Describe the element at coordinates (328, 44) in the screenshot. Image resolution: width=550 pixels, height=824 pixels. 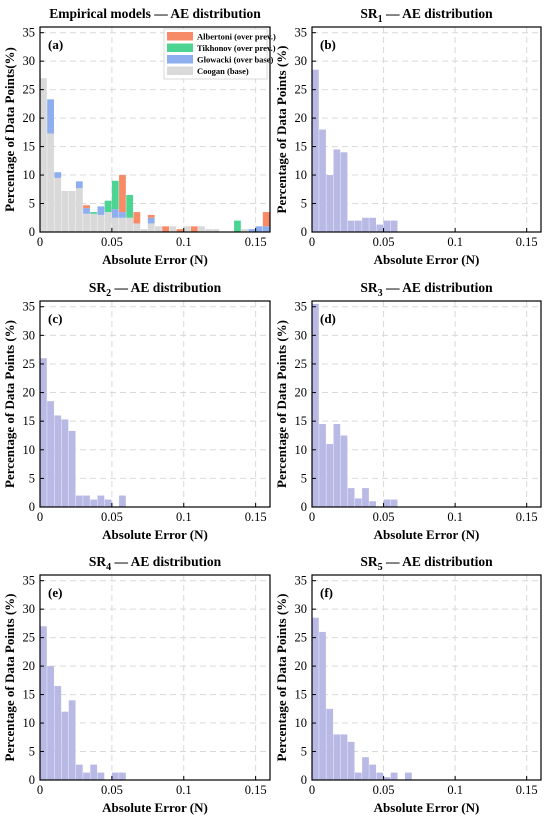
I see `panel-label: (b)` at that location.